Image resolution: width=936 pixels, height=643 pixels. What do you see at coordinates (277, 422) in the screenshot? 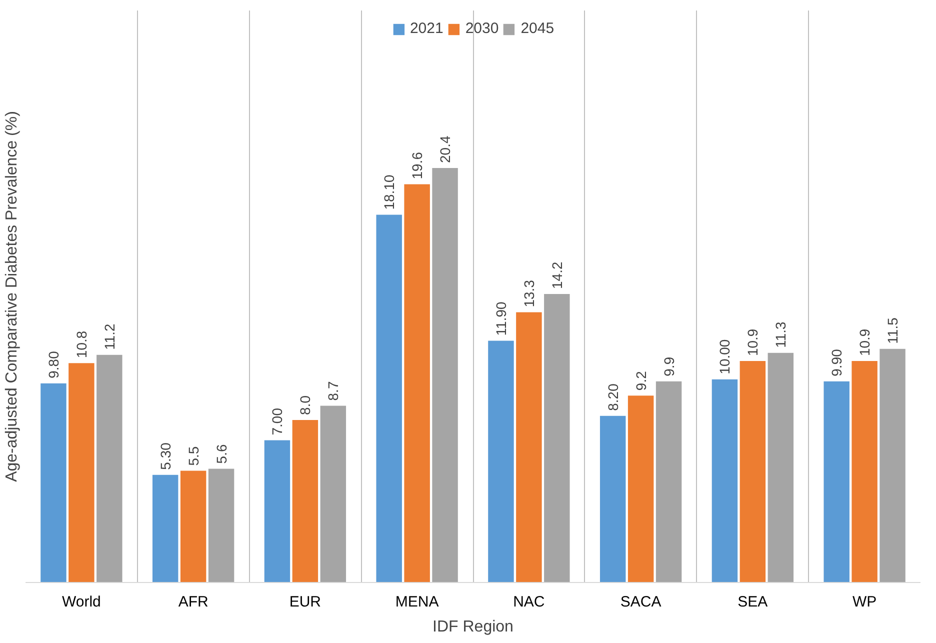
I see `data-label: 7.00` at bounding box center [277, 422].